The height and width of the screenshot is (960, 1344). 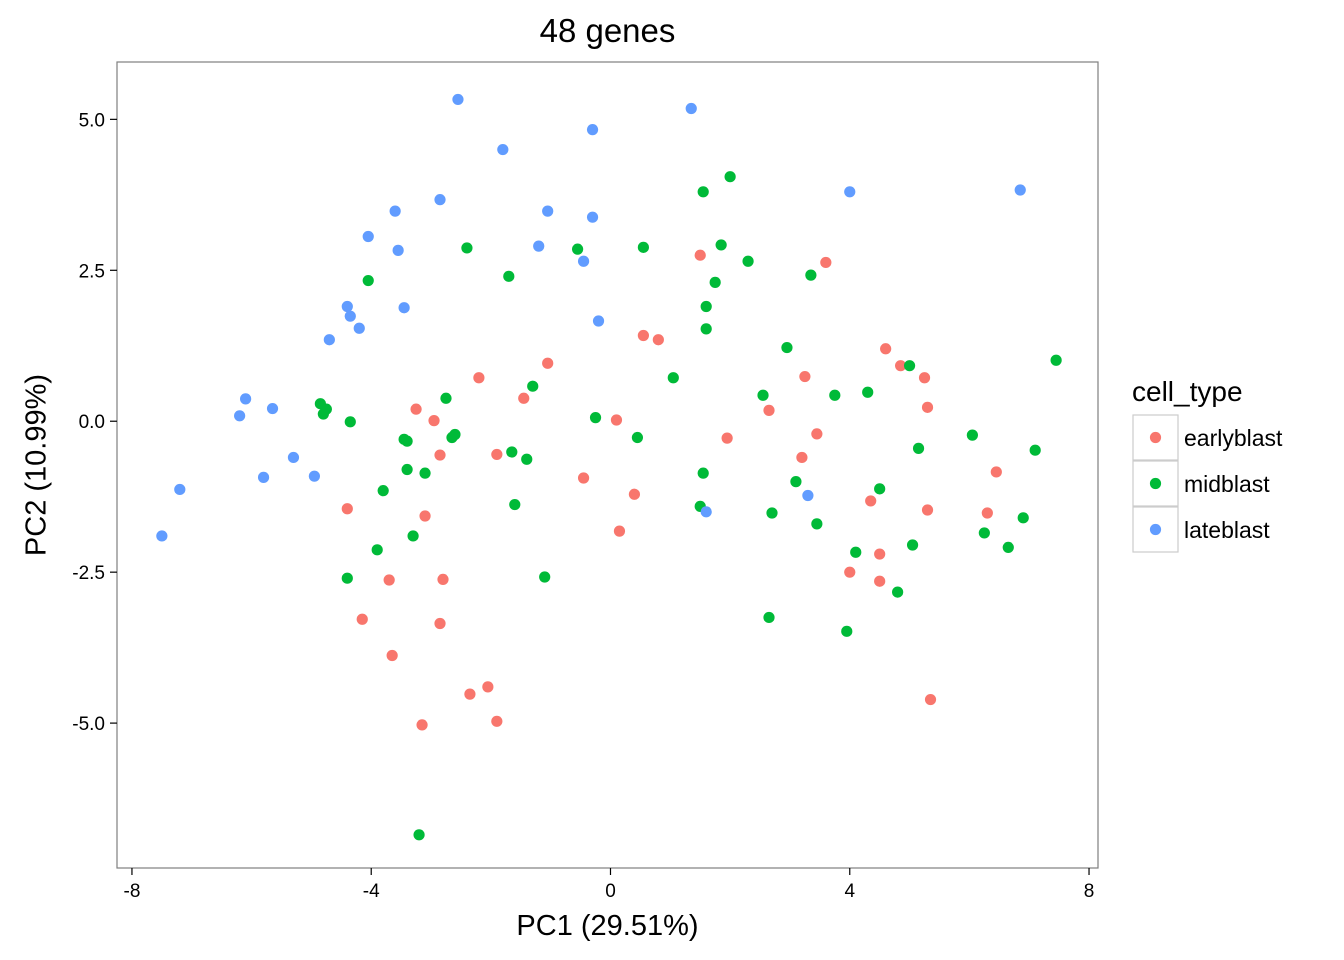 I want to click on x-axis: -8 -4 0 4 8, so click(x=609, y=885).